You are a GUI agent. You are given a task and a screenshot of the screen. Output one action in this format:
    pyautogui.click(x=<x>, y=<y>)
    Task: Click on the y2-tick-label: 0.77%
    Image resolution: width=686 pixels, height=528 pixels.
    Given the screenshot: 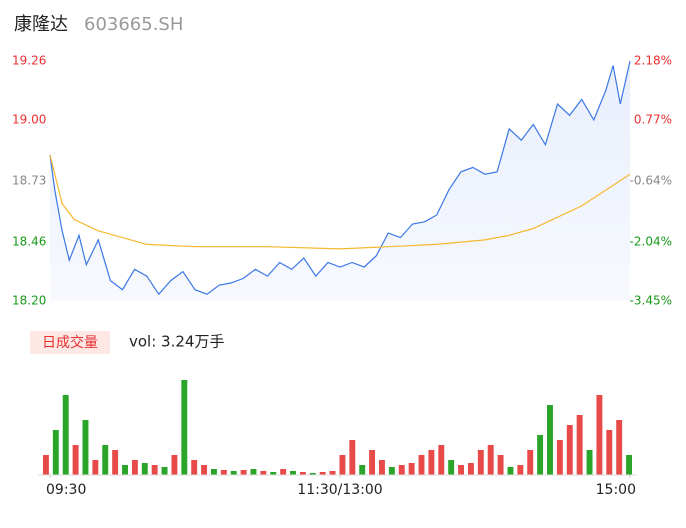 What is the action you would take?
    pyautogui.click(x=653, y=119)
    